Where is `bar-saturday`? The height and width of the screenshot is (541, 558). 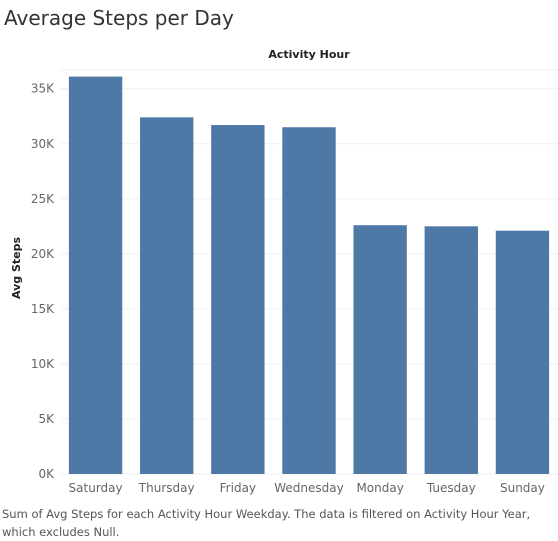
bar-saturday is located at coordinates (95, 275).